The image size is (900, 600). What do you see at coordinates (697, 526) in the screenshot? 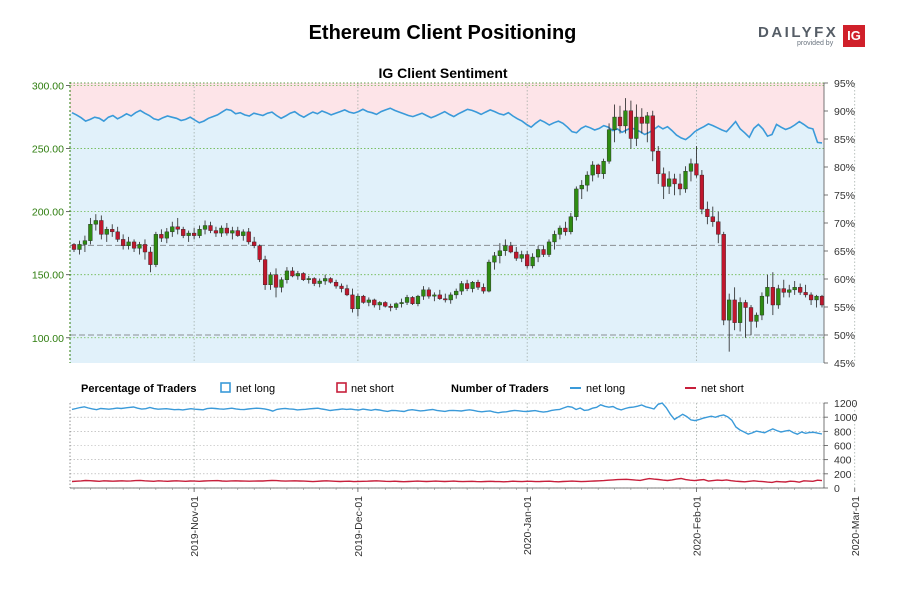
I see `date-tick-label: 2020-Feb-01` at bounding box center [697, 526].